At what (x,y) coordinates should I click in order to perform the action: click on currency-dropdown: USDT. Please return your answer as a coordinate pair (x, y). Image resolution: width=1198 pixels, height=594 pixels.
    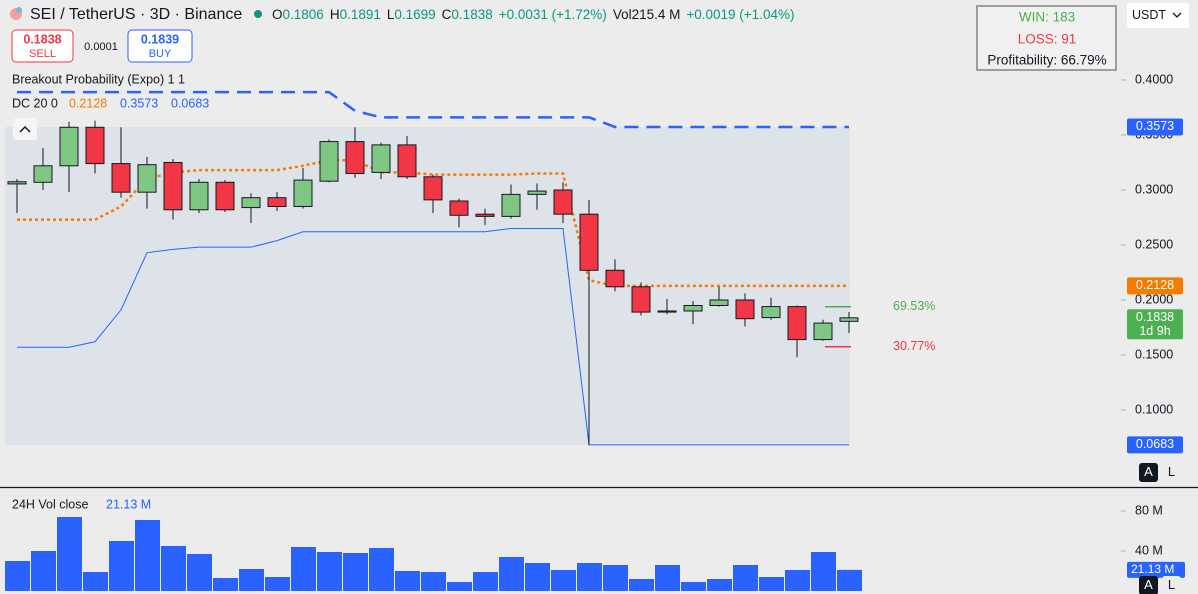
    Looking at the image, I should click on (1158, 15).